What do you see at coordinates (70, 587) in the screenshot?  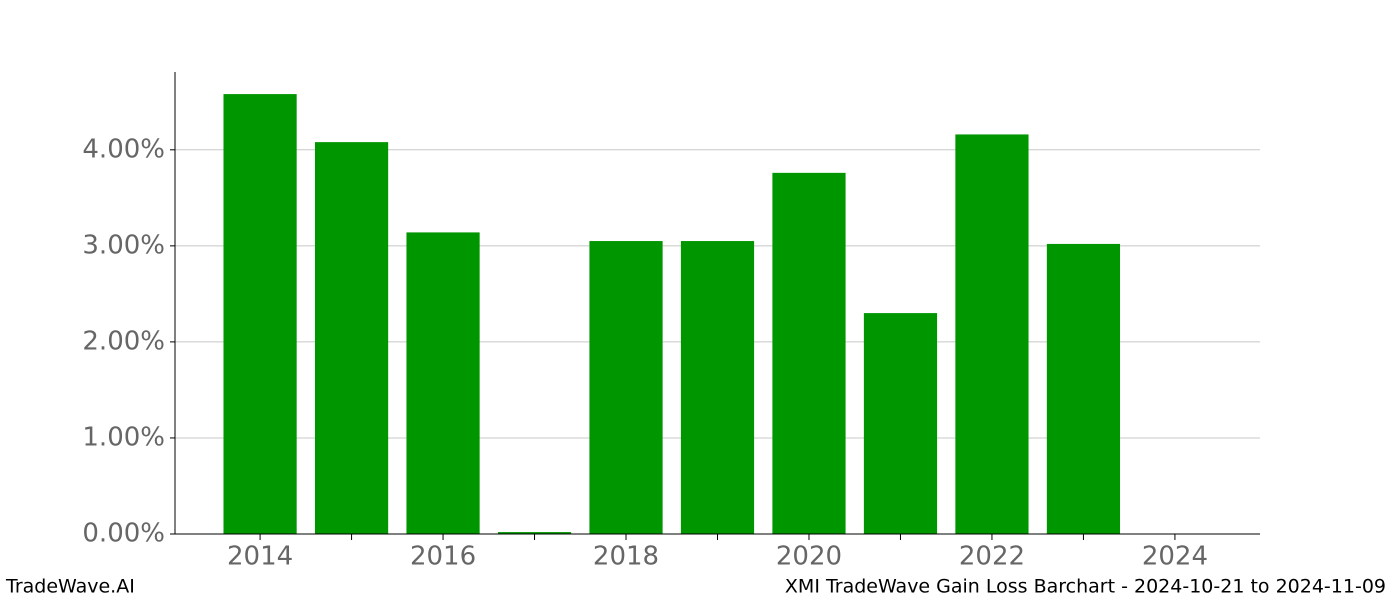 I see `footer-left: TradeWave.AI` at bounding box center [70, 587].